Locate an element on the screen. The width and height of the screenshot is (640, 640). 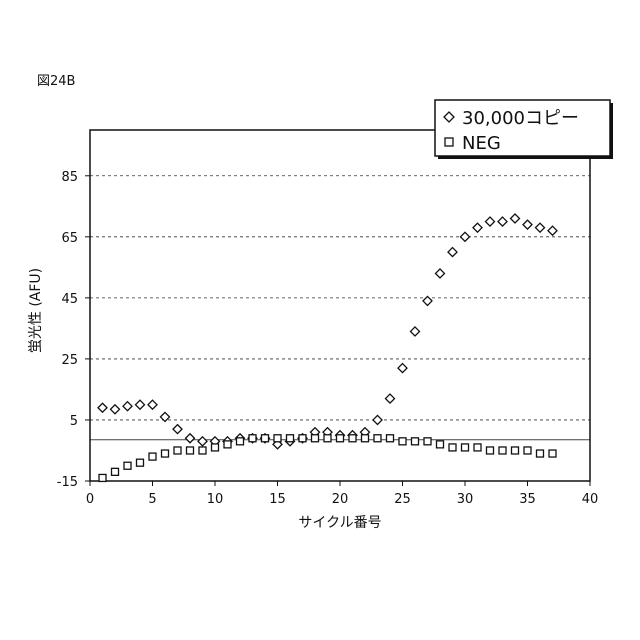
x-tick-label: 40 is located at coordinates (590, 499).